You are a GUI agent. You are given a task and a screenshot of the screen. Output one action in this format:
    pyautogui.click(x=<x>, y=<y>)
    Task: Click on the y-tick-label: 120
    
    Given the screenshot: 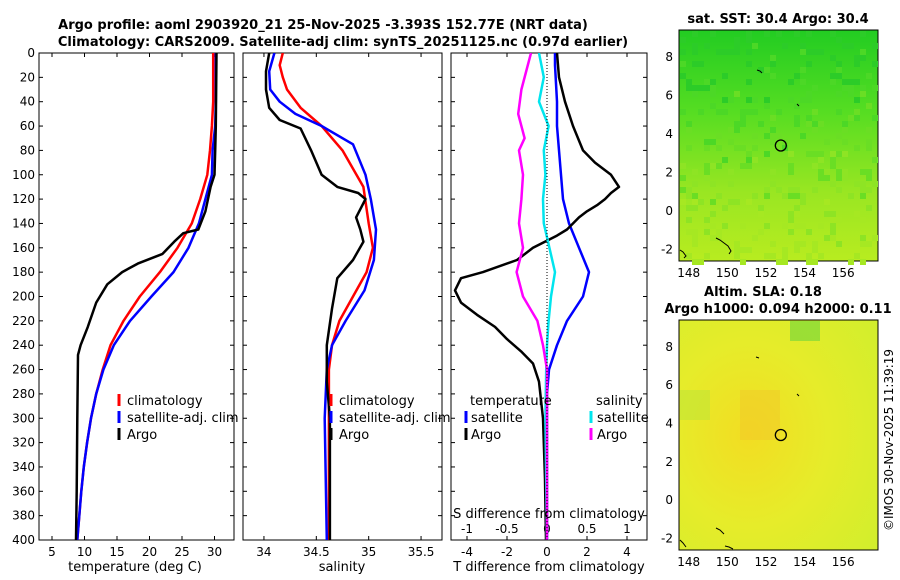 What is the action you would take?
    pyautogui.click(x=23, y=199)
    